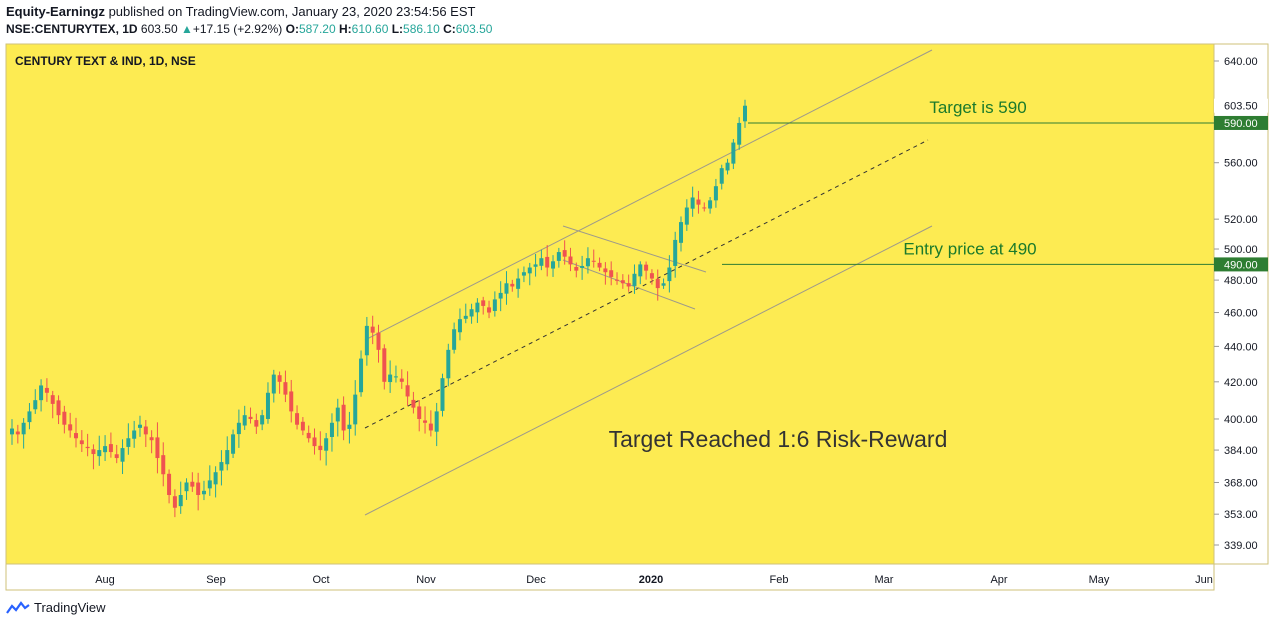 The image size is (1274, 628). I want to click on tradingview-logo-icon, so click(18, 607).